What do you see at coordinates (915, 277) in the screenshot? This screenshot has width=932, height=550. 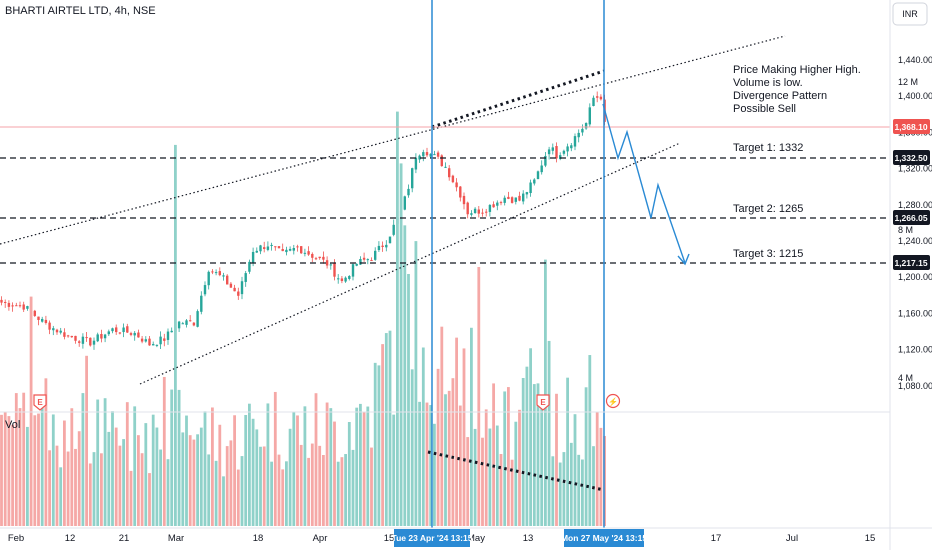 I see `price-tick-label: 1,200.00` at bounding box center [915, 277].